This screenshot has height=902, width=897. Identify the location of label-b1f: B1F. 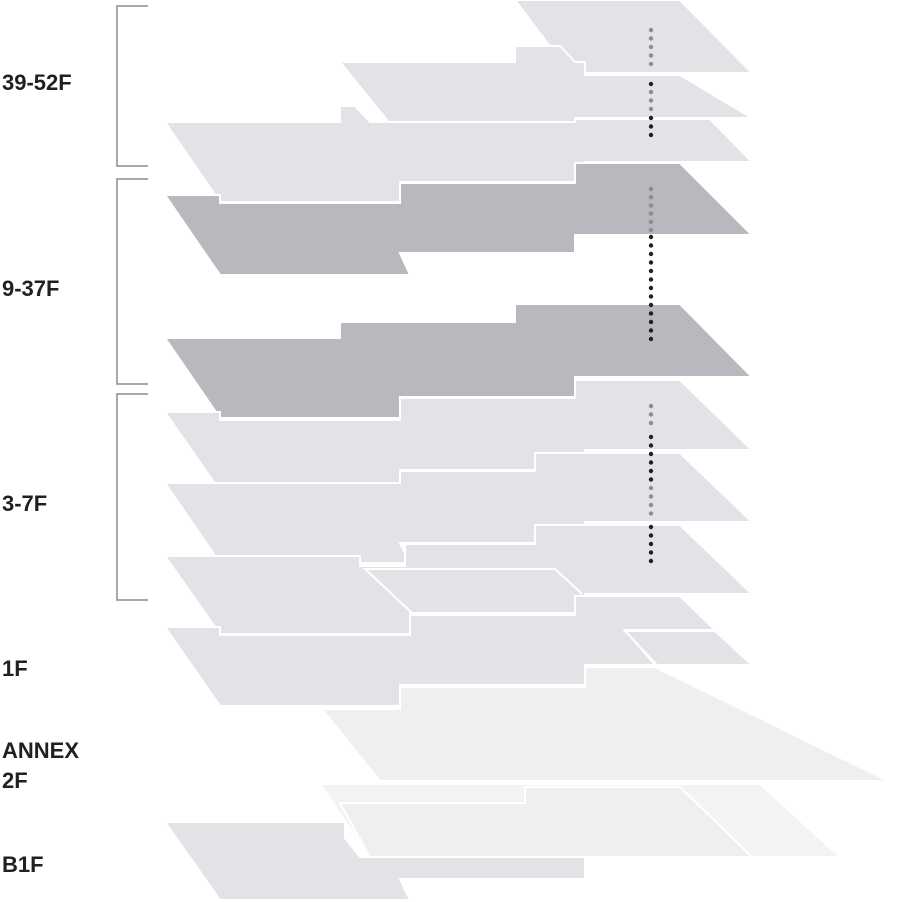
(23, 864).